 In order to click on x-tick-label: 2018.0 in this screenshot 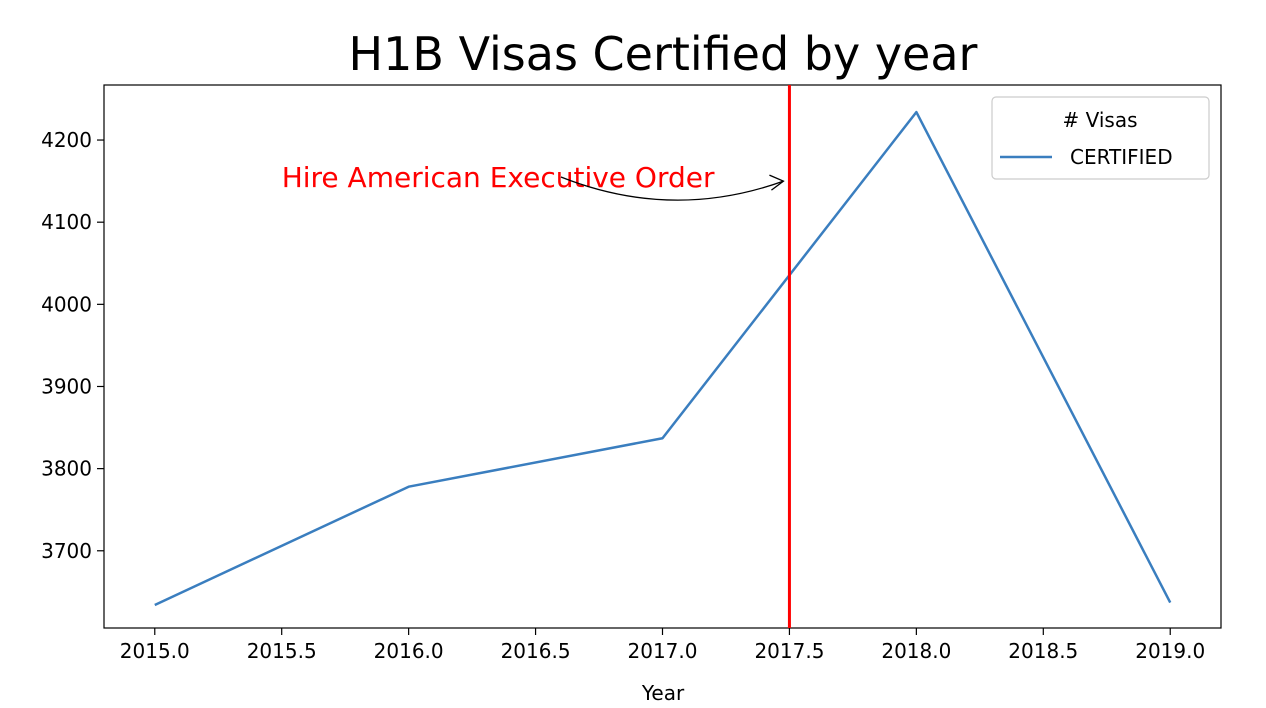, I will do `click(916, 651)`.